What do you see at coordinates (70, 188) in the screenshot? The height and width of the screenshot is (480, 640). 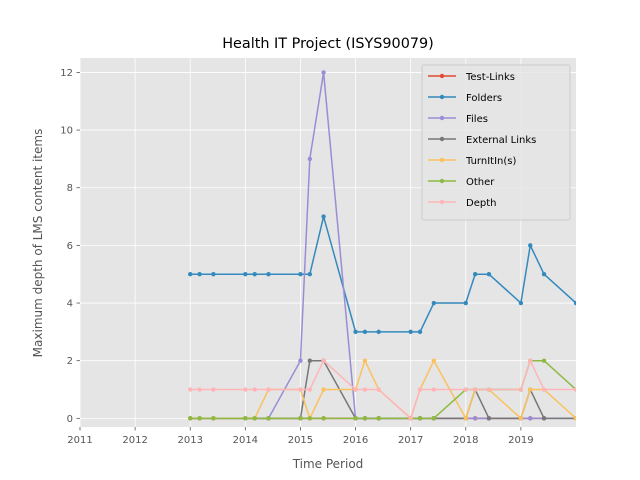 I see `y-tick-label: 8` at bounding box center [70, 188].